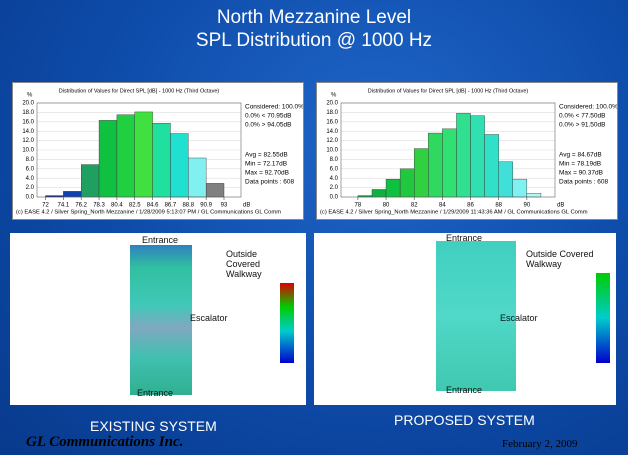  What do you see at coordinates (266, 164) in the screenshot?
I see `stat: Min = 72.17dB` at bounding box center [266, 164].